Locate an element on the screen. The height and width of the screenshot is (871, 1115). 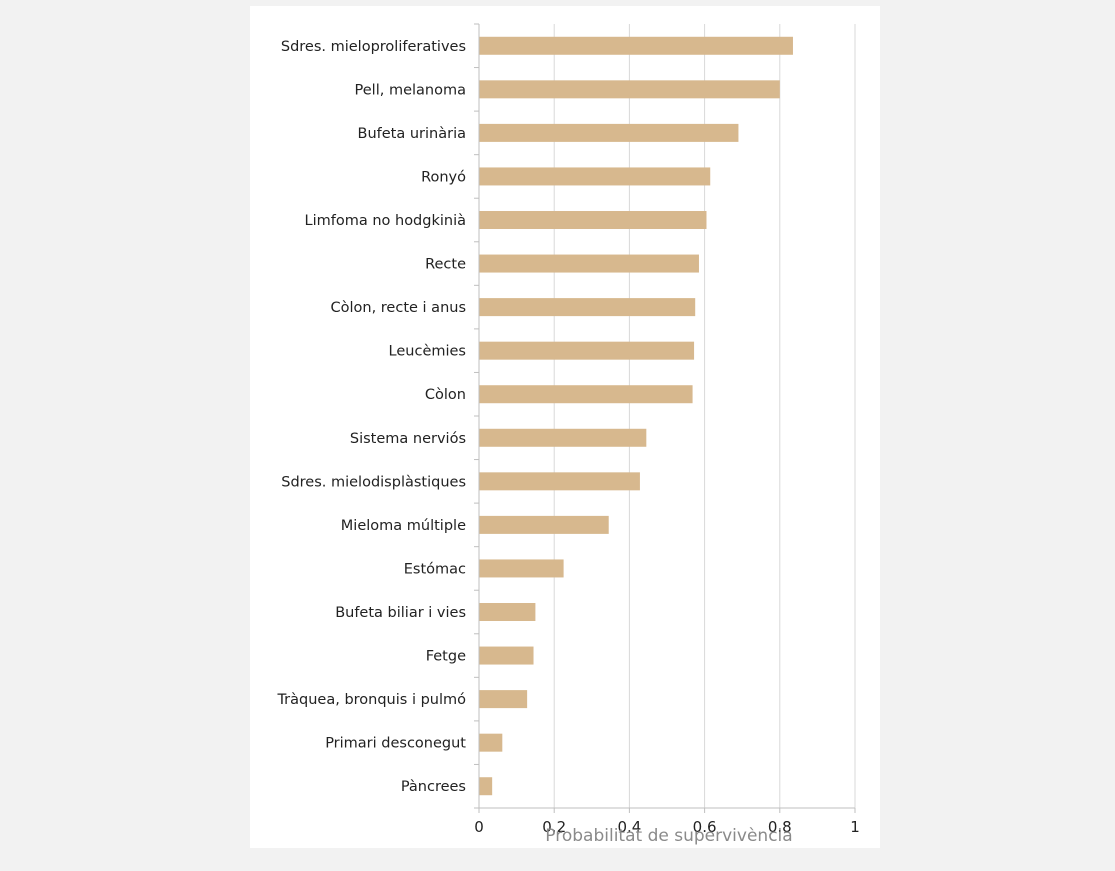
category-label: Bufeta biliar i vies is located at coordinates (400, 613).